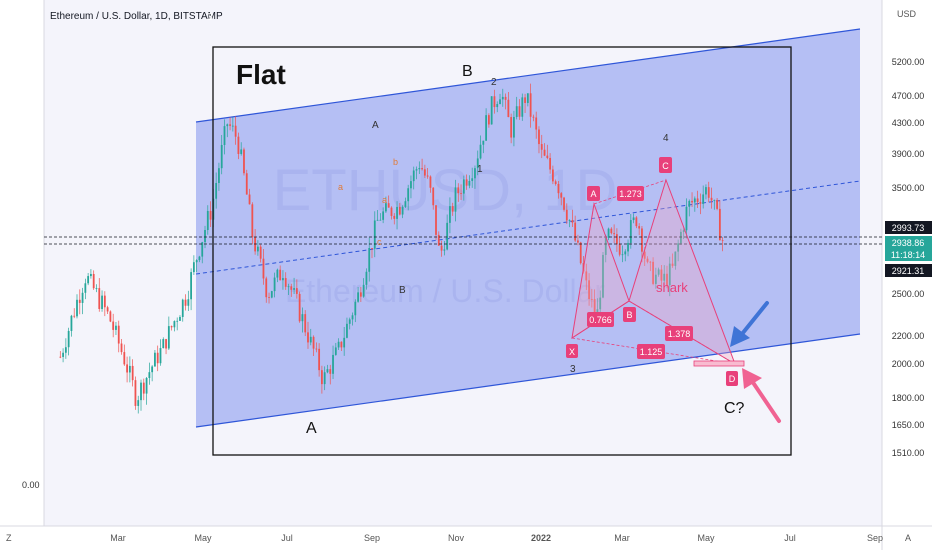 The image size is (932, 555). I want to click on shark-point-x: X, so click(572, 351).